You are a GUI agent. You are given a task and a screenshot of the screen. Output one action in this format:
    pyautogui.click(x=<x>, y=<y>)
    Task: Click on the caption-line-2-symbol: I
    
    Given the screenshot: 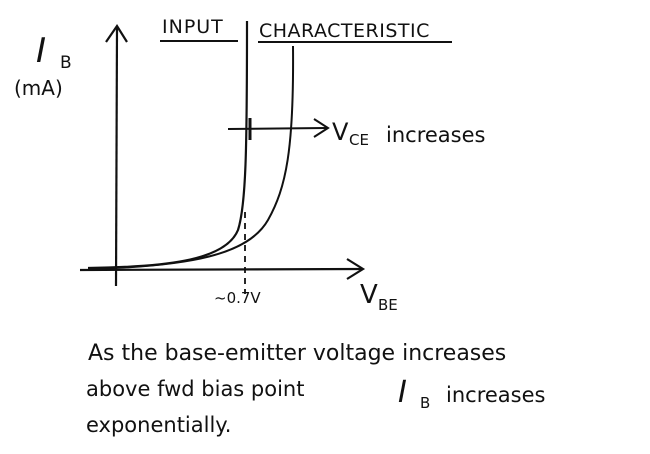 What is the action you would take?
    pyautogui.click(x=402, y=392)
    